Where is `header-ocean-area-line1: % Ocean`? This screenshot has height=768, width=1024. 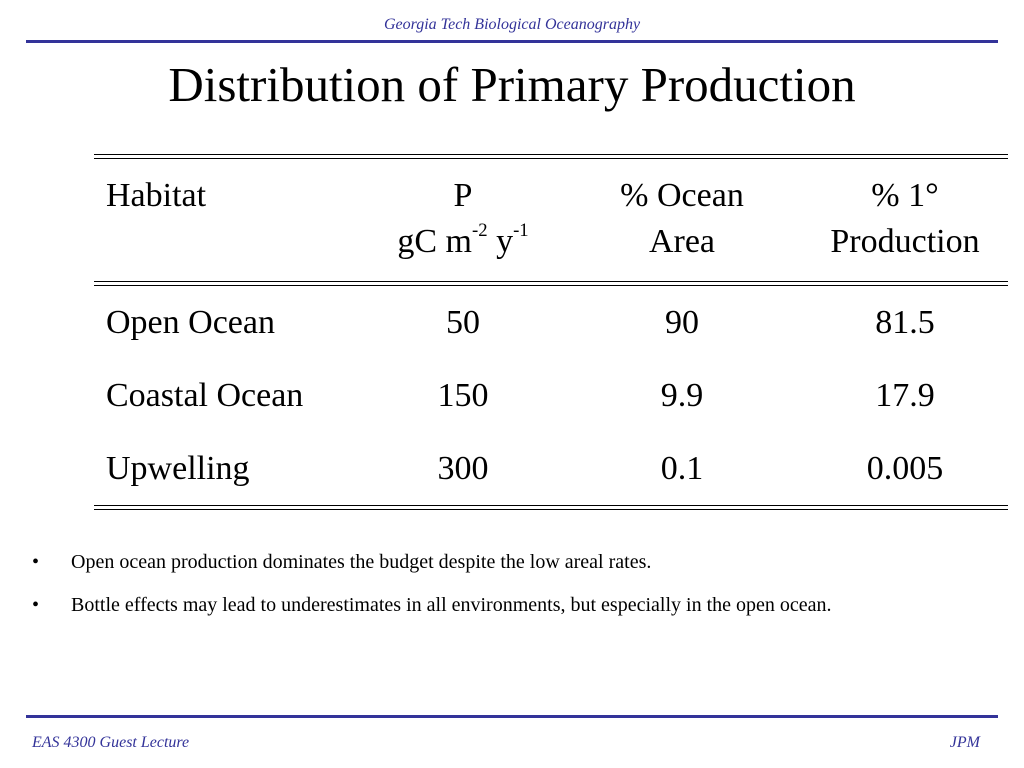
header-ocean-area-line1: % Ocean is located at coordinates (682, 195).